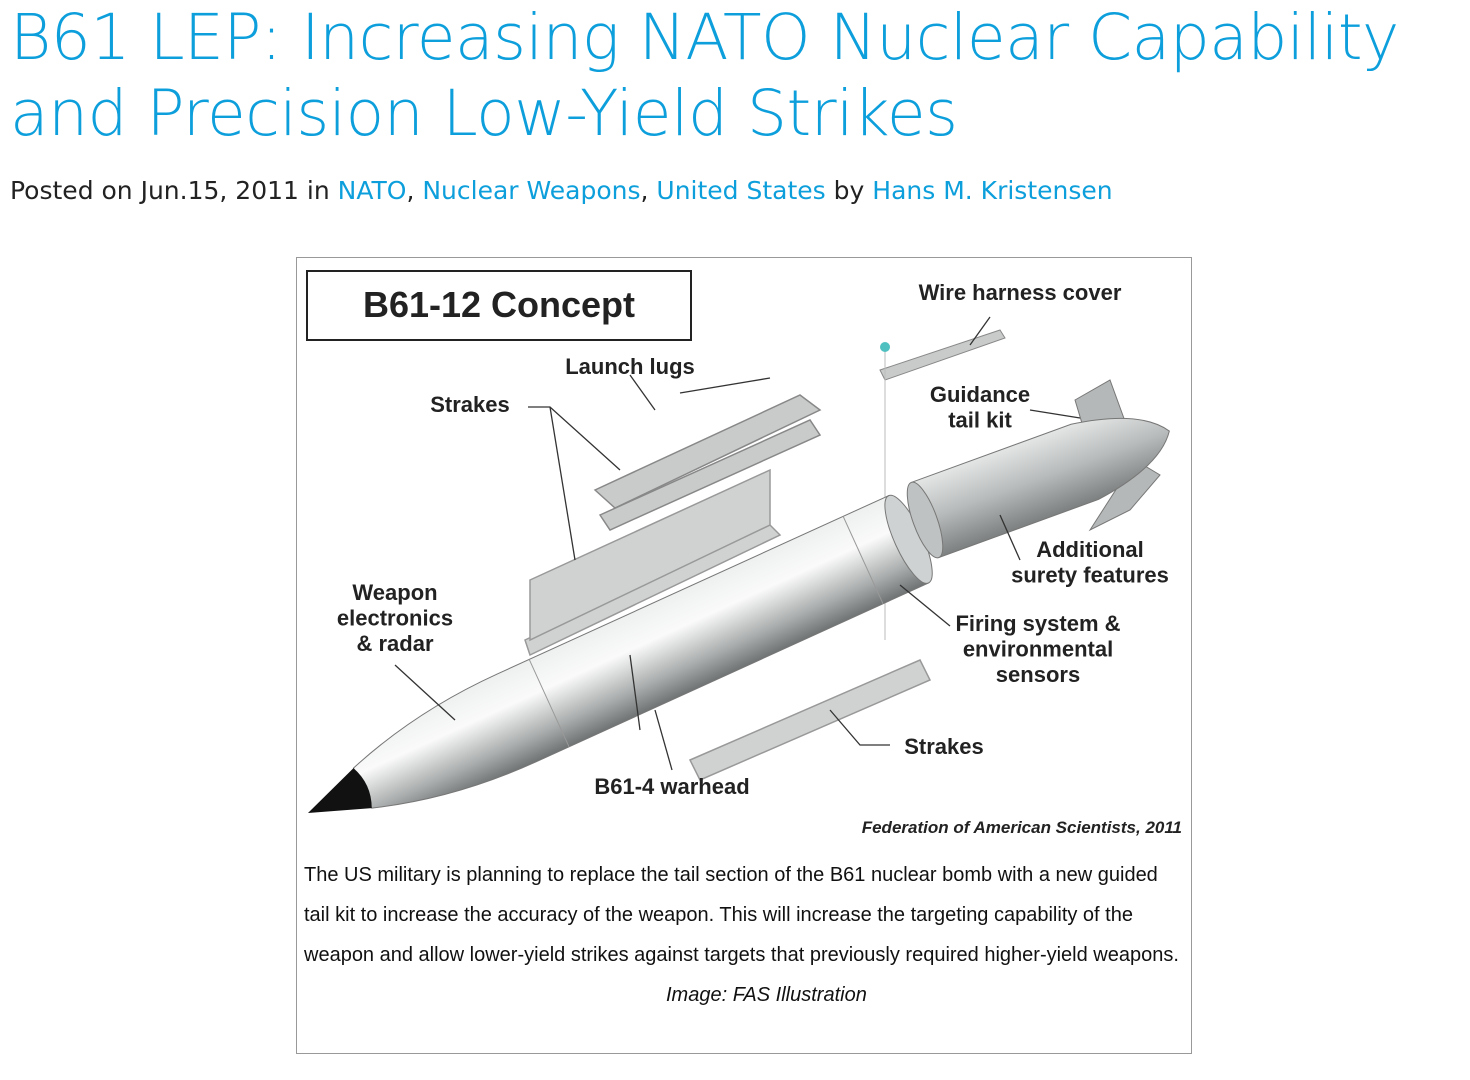  I want to click on image-credit: Image: FAS Illustration, so click(766, 995).